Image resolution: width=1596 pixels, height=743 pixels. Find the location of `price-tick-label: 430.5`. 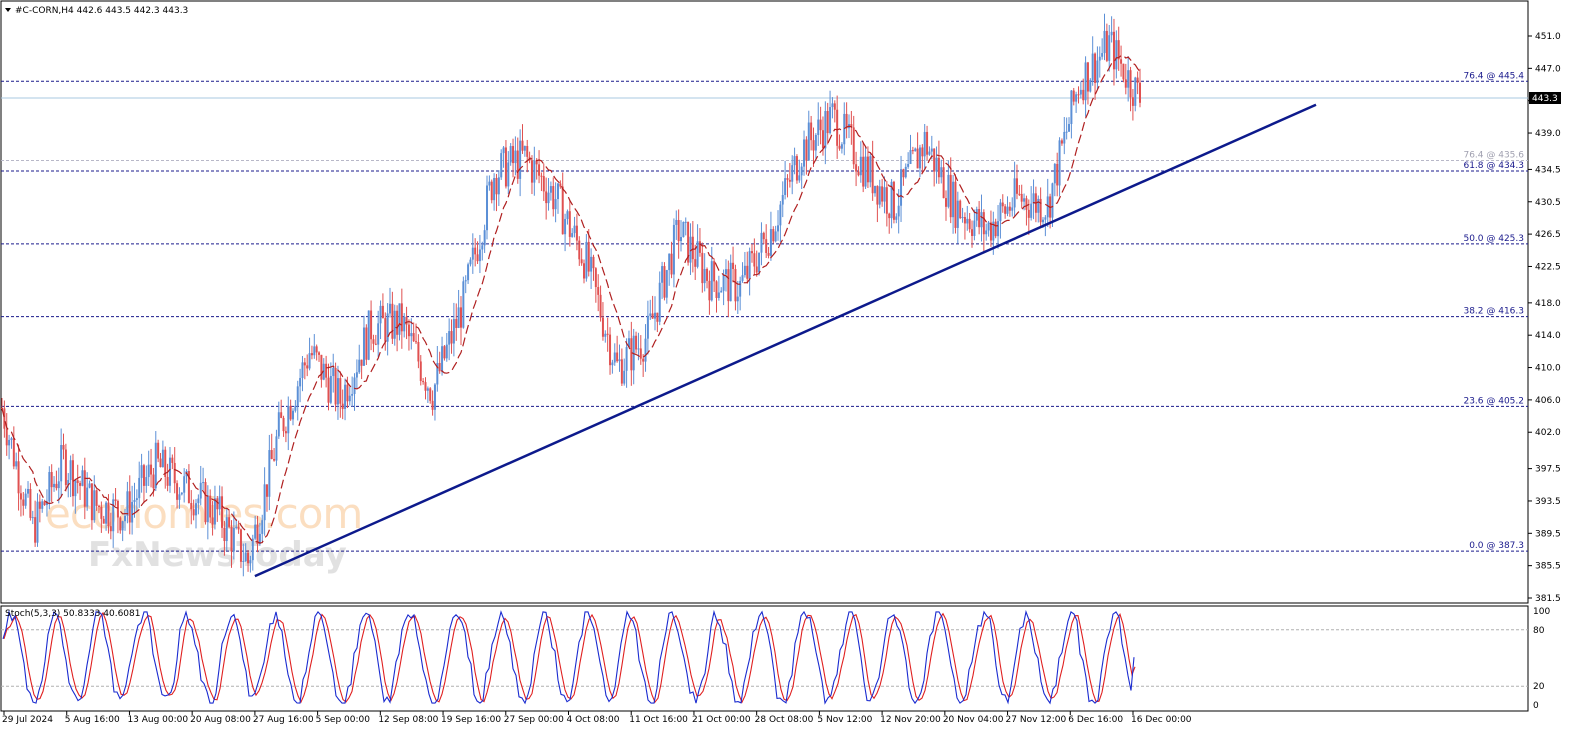

price-tick-label: 430.5 is located at coordinates (1548, 203).